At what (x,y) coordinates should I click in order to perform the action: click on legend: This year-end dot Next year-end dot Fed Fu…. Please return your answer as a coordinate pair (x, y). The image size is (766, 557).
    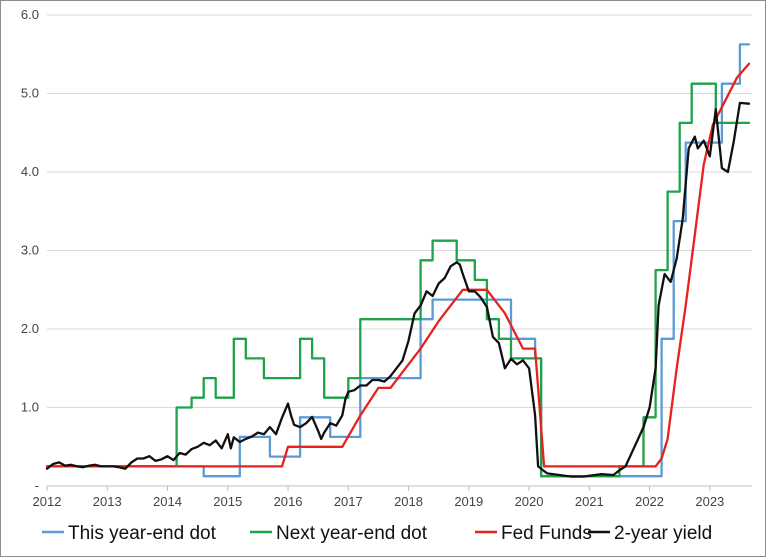
    Looking at the image, I should click on (377, 533).